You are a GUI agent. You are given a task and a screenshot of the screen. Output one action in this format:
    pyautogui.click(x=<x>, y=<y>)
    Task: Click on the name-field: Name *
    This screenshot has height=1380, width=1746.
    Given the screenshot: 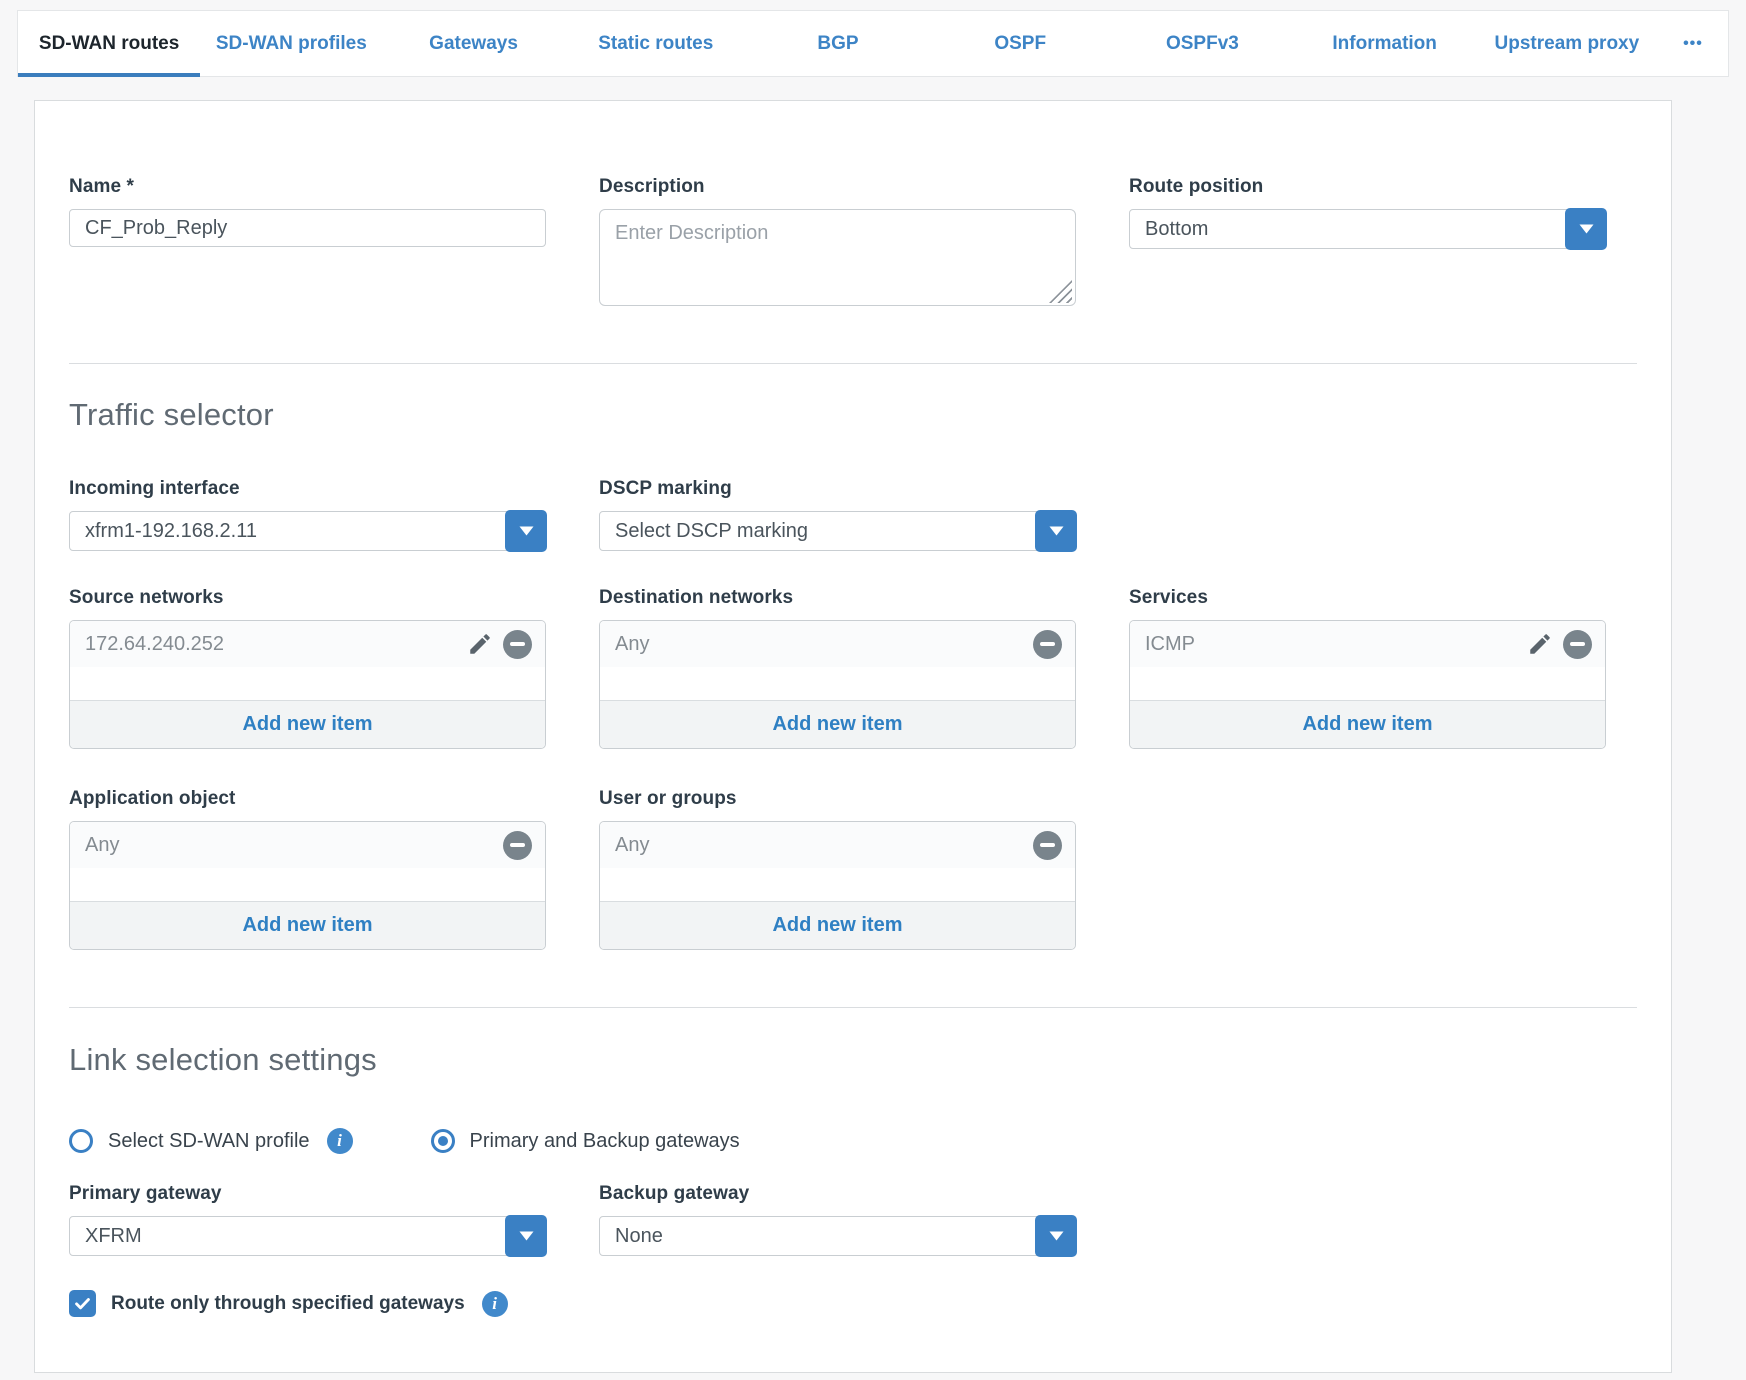 What is the action you would take?
    pyautogui.click(x=307, y=211)
    